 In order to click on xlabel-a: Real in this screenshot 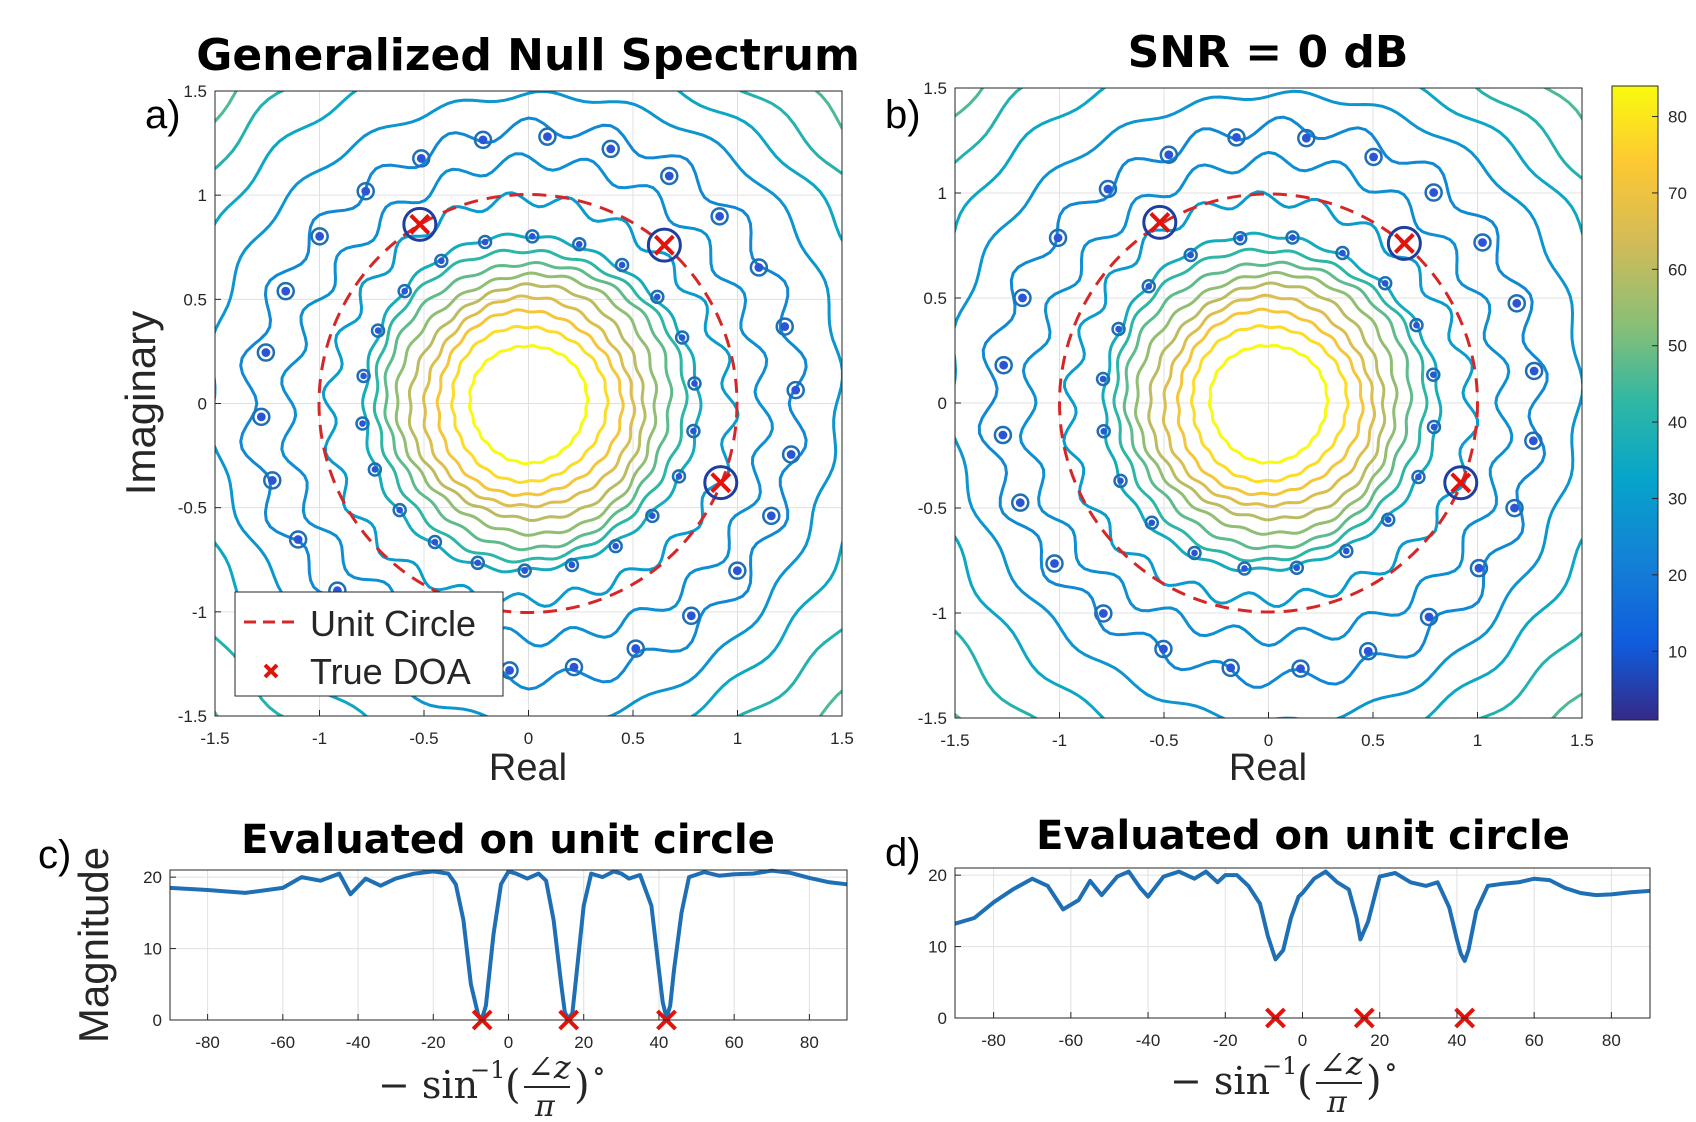, I will do `click(528, 768)`.